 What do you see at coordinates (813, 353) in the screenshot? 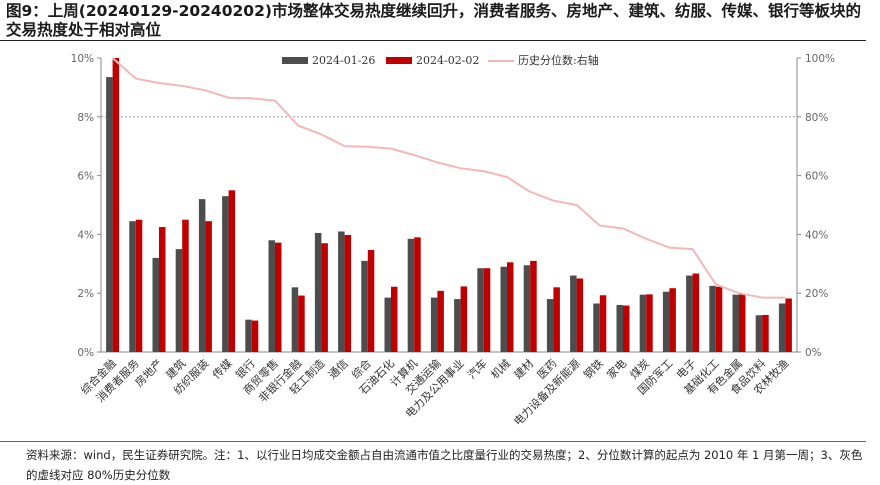
I see `right-tick-label: 0%` at bounding box center [813, 353].